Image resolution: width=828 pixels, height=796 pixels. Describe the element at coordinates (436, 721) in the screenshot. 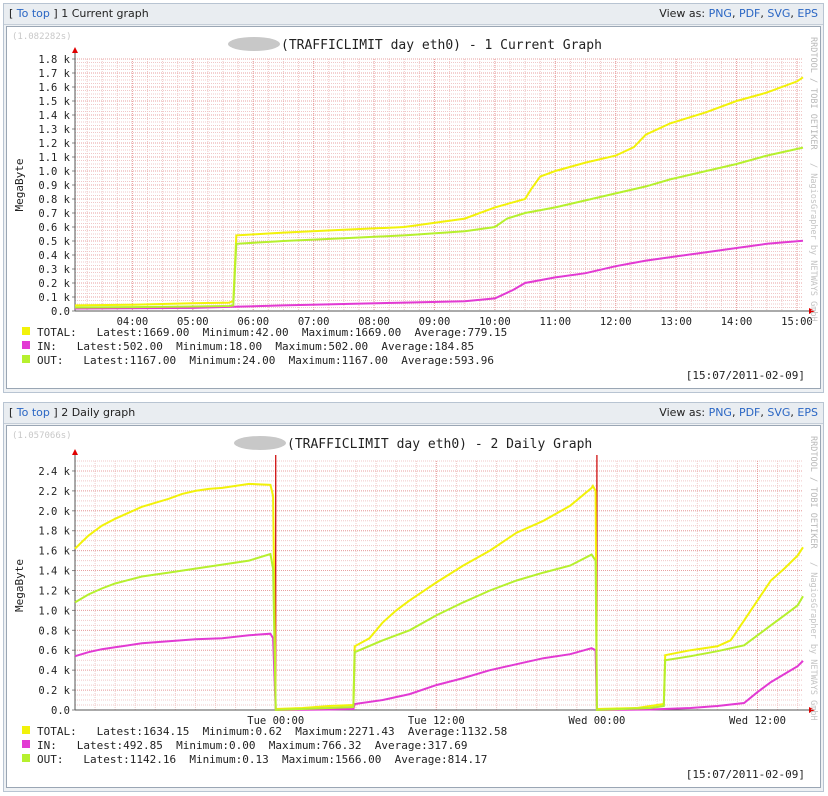

I see `x-tick-label: Tue 12:00` at that location.